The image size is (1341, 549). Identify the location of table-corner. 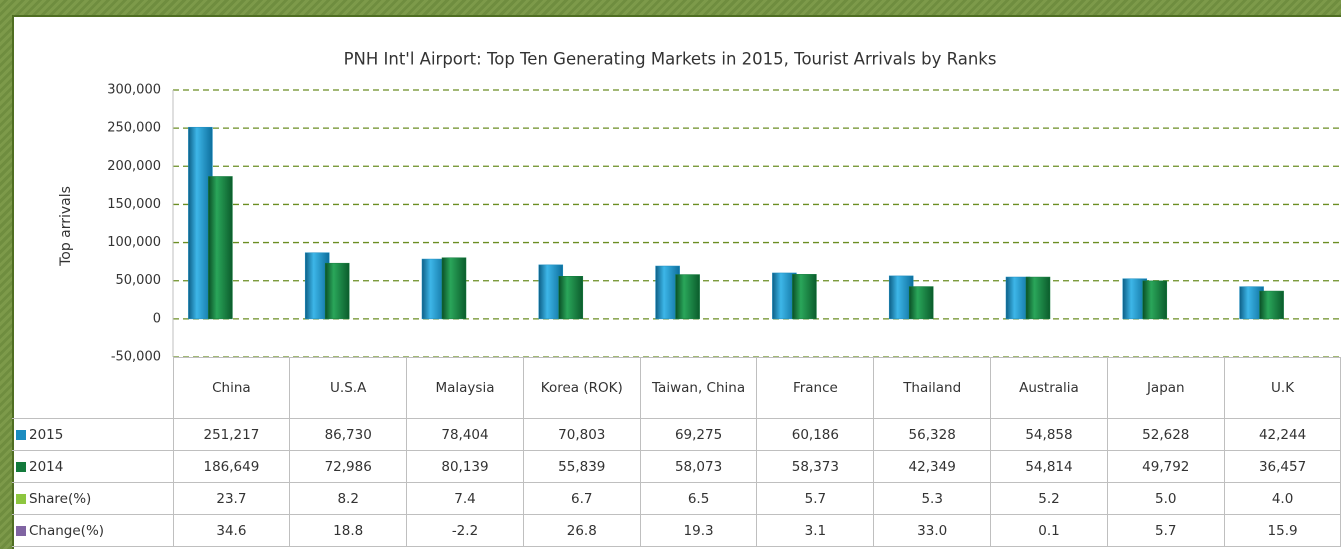
(93, 388).